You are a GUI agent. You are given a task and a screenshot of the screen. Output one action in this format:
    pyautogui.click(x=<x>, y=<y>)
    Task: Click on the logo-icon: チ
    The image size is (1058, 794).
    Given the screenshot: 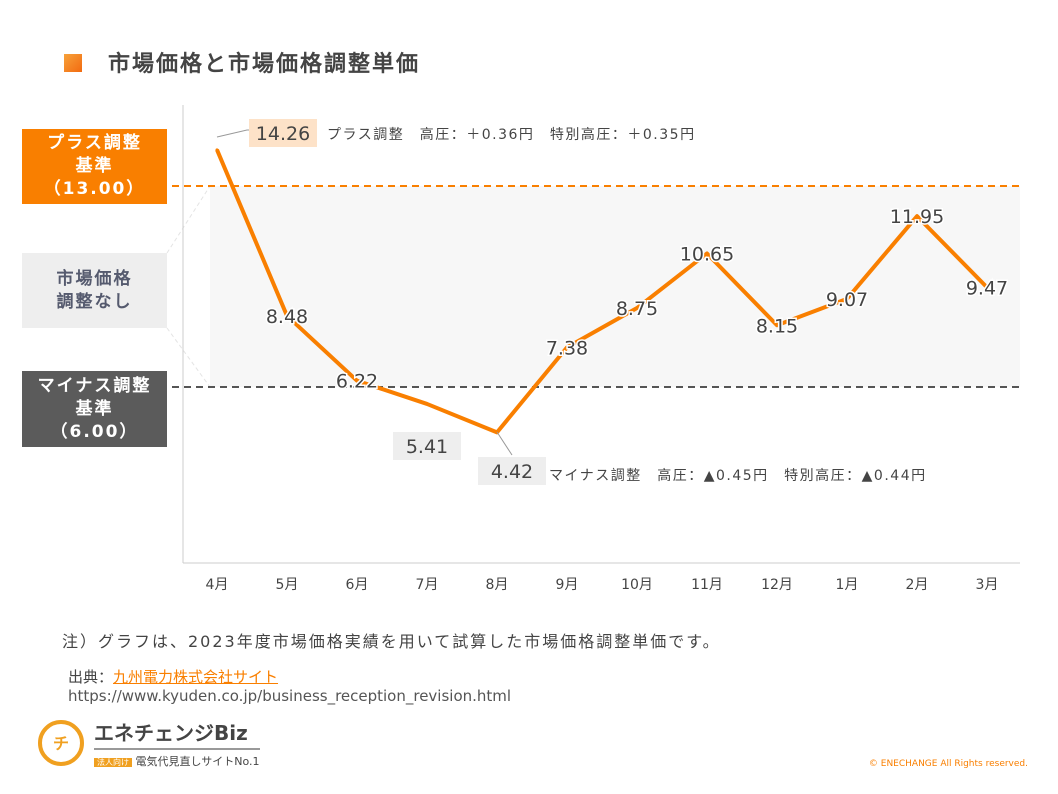 What is the action you would take?
    pyautogui.click(x=61, y=743)
    